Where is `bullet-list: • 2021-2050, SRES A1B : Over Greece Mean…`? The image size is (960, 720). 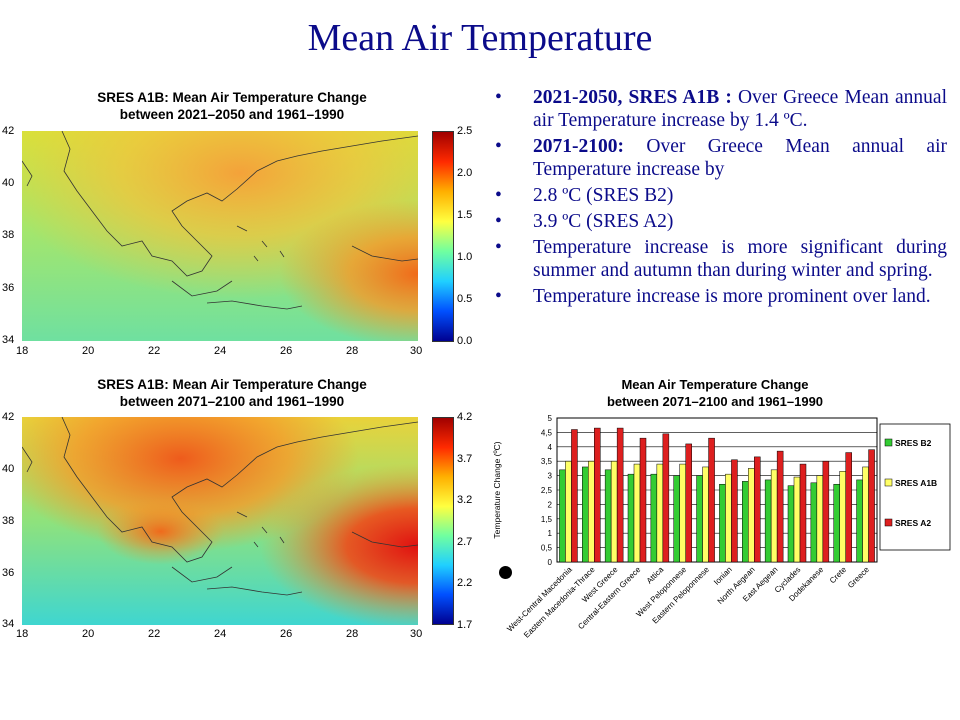
bullet-list: • 2021-2050, SRES A1B : Over Greece Mean… is located at coordinates (721, 198).